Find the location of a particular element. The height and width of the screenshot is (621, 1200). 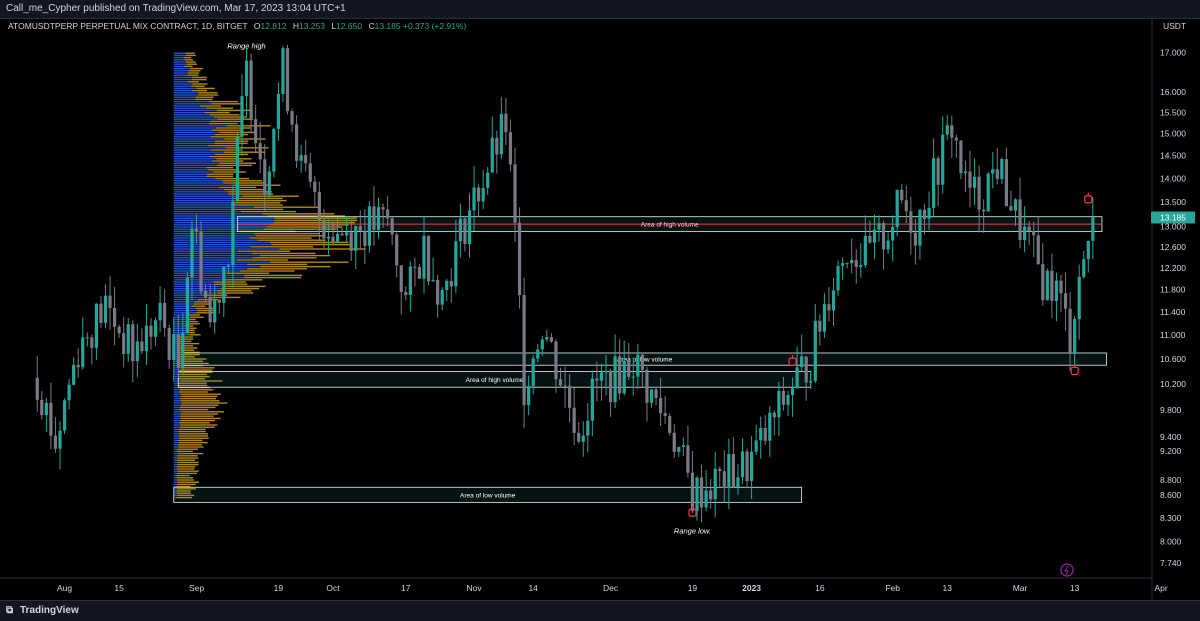

chart-annotation: Range low. is located at coordinates (692, 531).